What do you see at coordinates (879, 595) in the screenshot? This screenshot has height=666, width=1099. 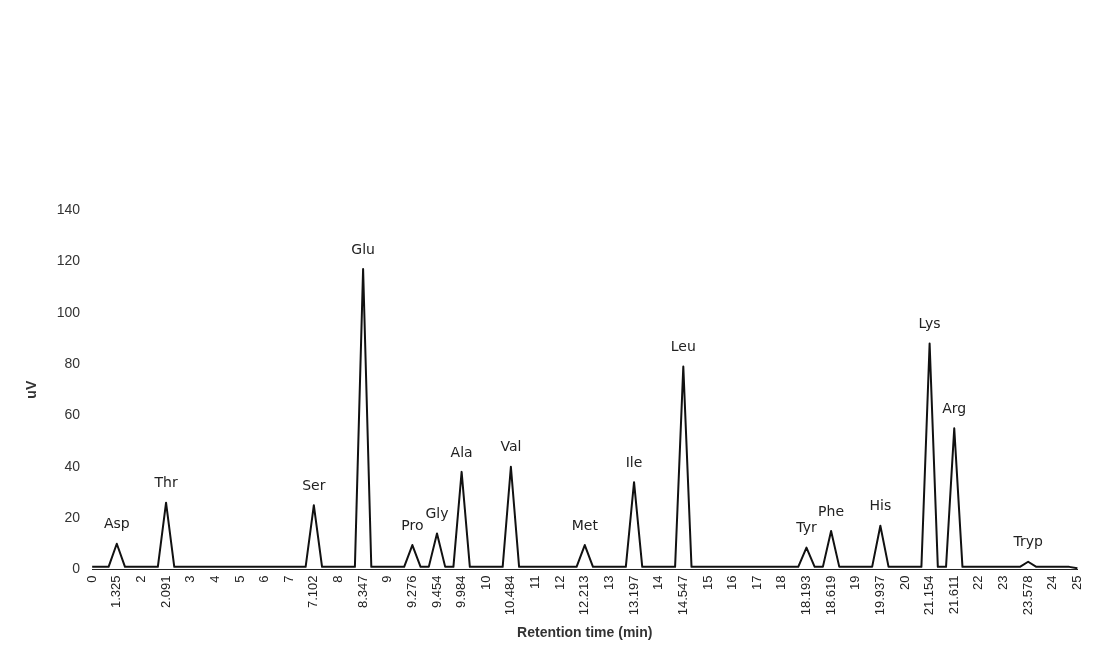 I see `x-tick-label: 19.937` at bounding box center [879, 595].